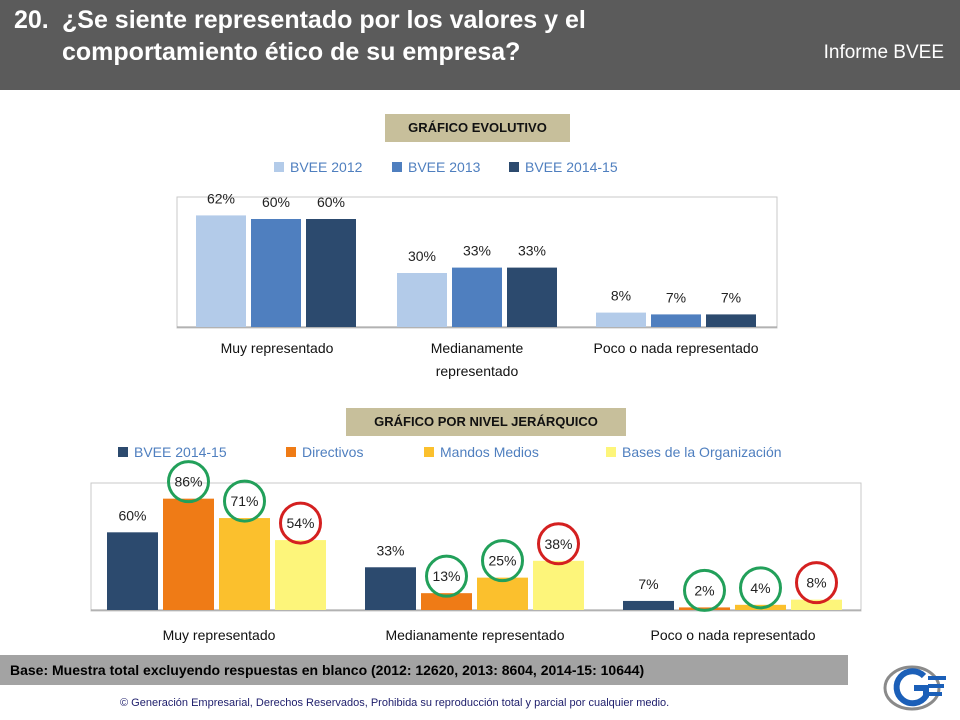  Describe the element at coordinates (444, 167) in the screenshot. I see `legend-label-bvee-2013: BVEE 2013` at that location.